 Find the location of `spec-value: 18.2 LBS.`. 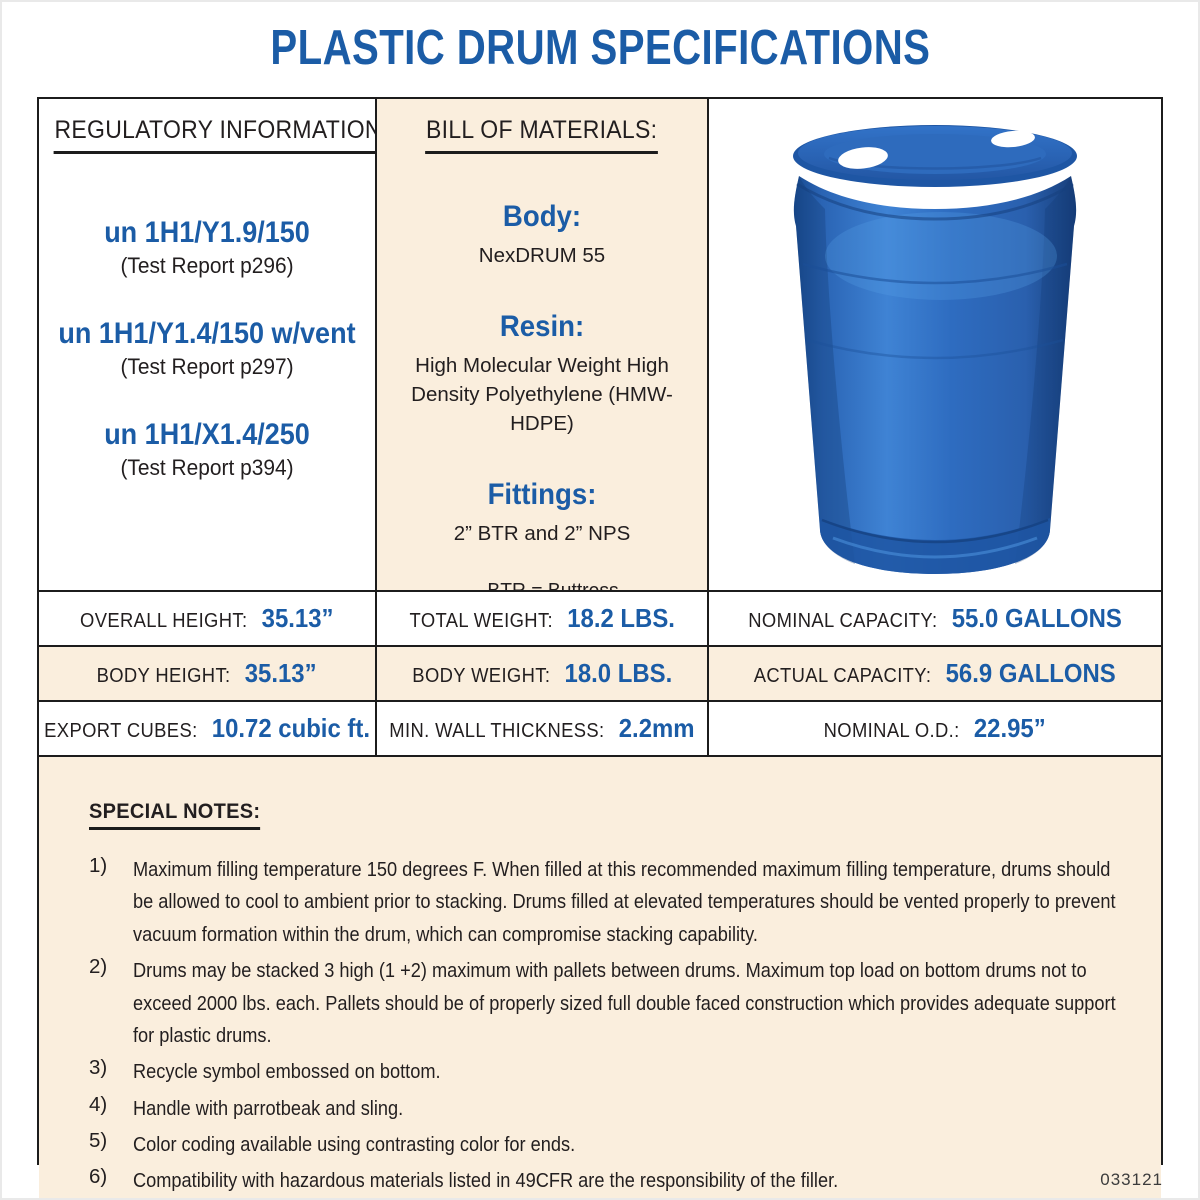

spec-value: 18.2 LBS. is located at coordinates (620, 618).